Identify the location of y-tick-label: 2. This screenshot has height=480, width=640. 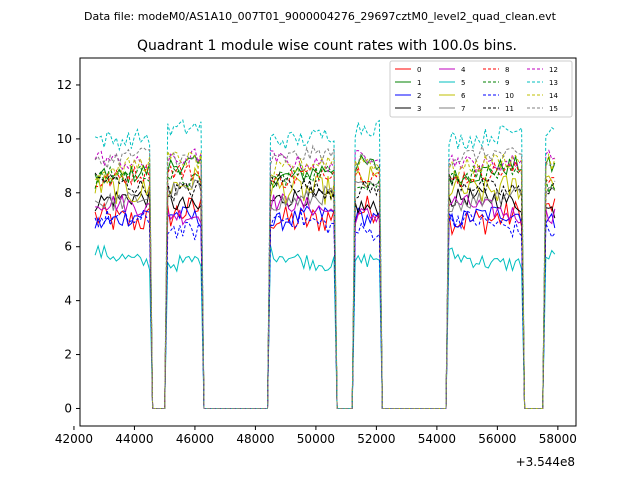
(68, 355).